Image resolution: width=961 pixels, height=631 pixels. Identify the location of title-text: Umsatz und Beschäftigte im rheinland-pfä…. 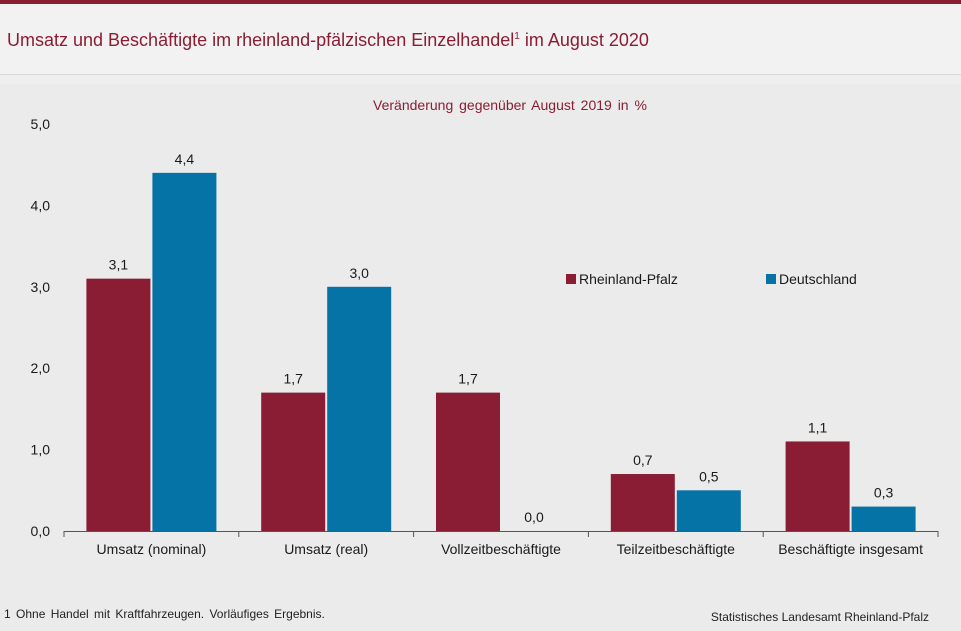
(261, 40).